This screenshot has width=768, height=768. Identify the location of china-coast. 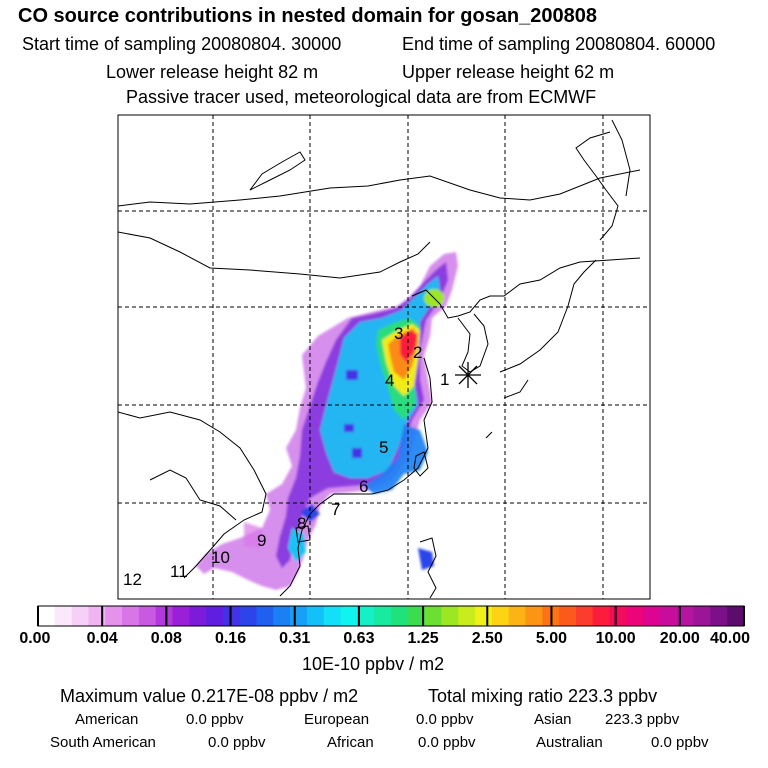
(526, 288).